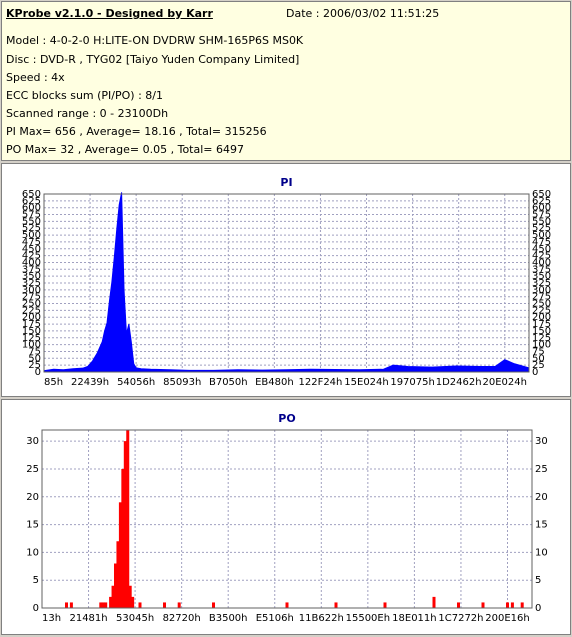  I want to click on pi-ytick-left: 525, so click(31, 228).